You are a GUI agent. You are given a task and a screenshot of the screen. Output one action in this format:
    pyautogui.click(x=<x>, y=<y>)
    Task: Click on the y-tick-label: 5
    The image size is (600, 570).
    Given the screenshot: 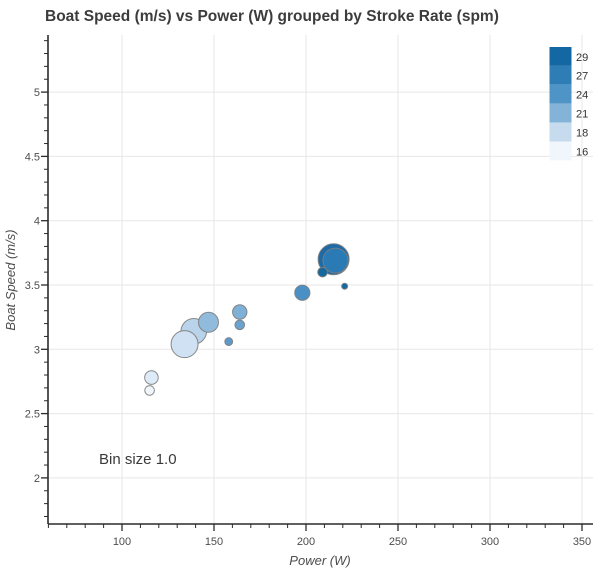 What is the action you would take?
    pyautogui.click(x=37, y=93)
    